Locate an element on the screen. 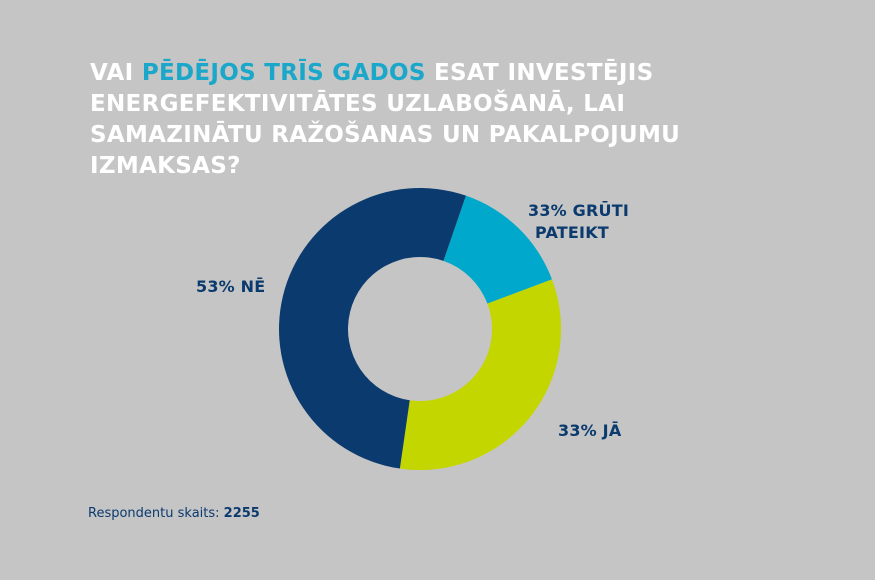 This screenshot has width=875, height=580. footer-respondents: Respondentu skaits: 2255 is located at coordinates (174, 513).